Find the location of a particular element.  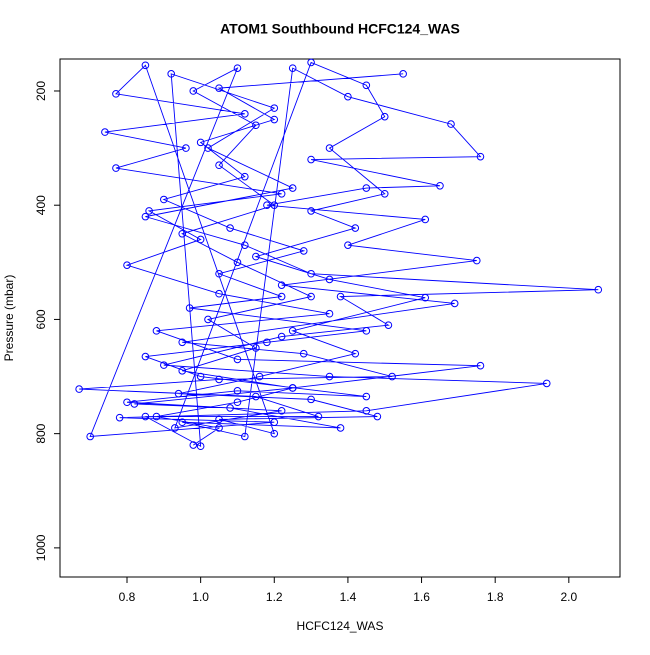

y-tick-label: 200 is located at coordinates (41, 91).